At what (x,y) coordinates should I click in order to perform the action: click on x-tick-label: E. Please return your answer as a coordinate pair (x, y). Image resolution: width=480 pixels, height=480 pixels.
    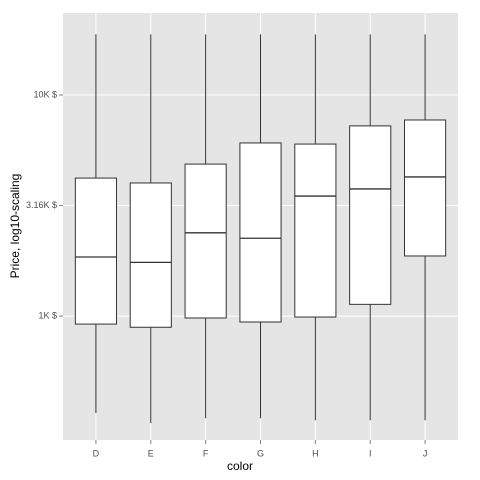
    Looking at the image, I should click on (151, 453).